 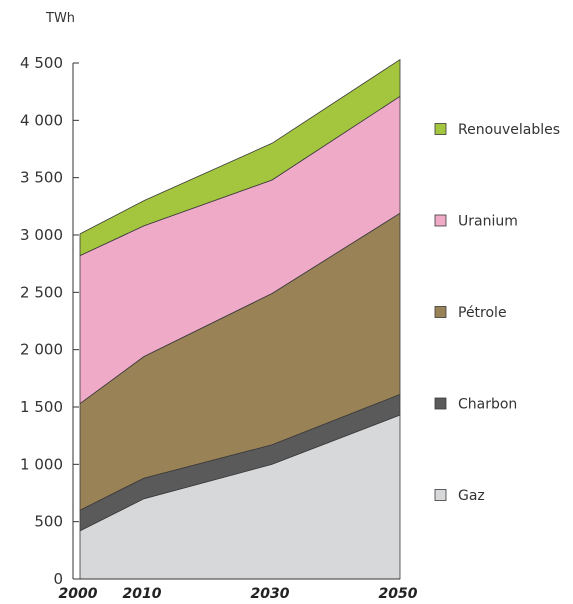 What do you see at coordinates (78, 594) in the screenshot?
I see `x-tick-label: 2000` at bounding box center [78, 594].